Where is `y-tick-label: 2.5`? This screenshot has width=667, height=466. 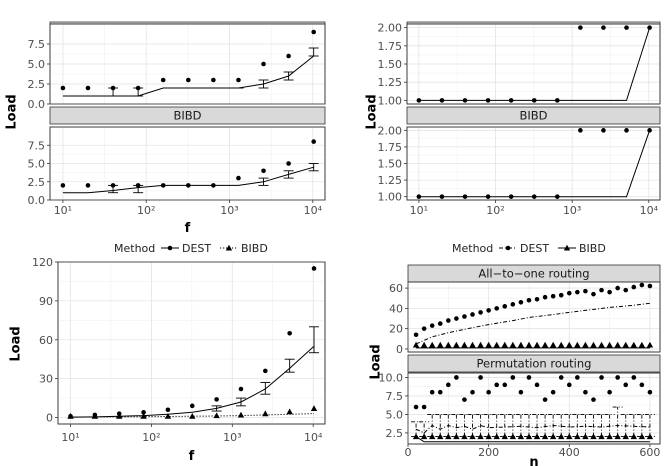
y-tick-label: 2.5 is located at coordinates (395, 433).